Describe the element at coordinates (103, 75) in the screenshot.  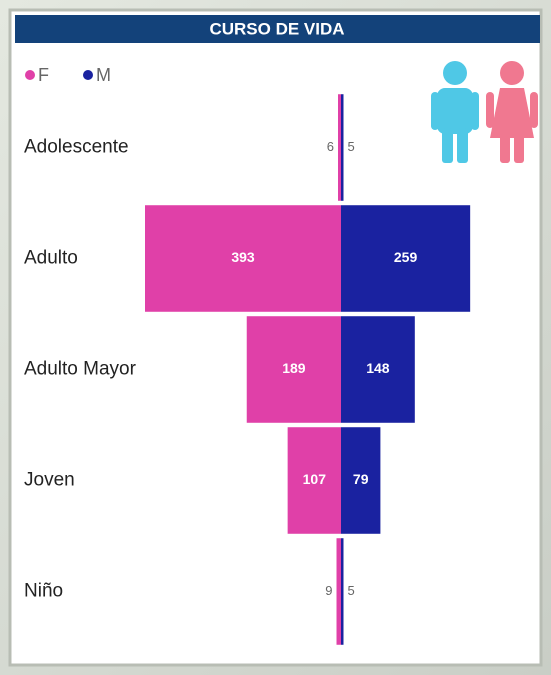
I see `legend-label: M` at that location.